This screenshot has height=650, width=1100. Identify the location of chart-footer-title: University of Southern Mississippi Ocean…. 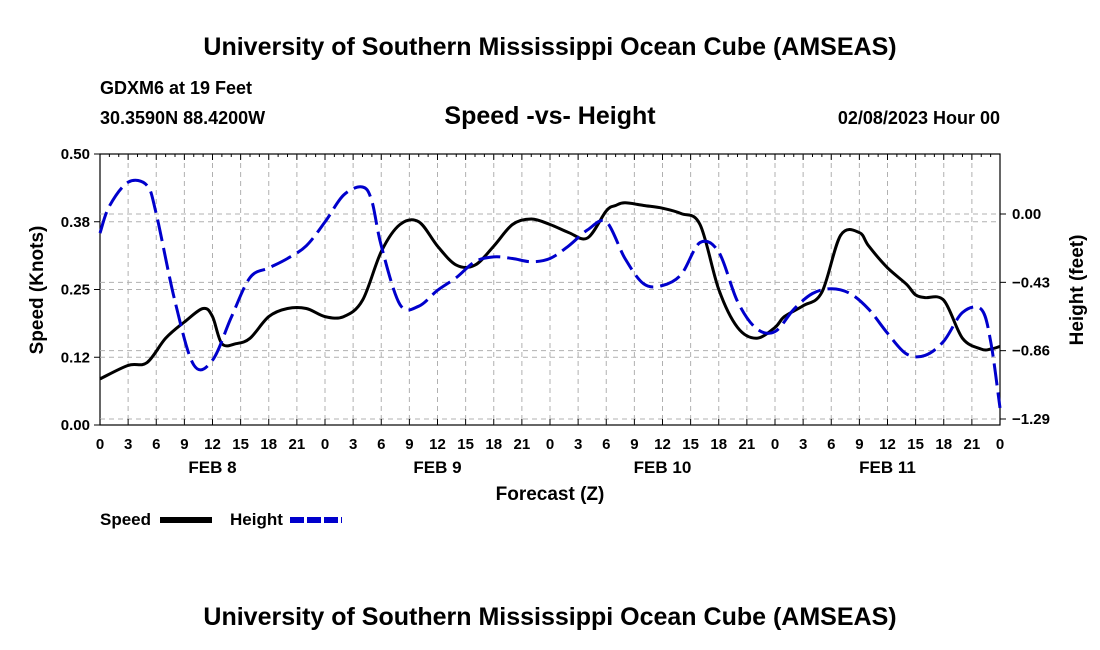
(549, 617).